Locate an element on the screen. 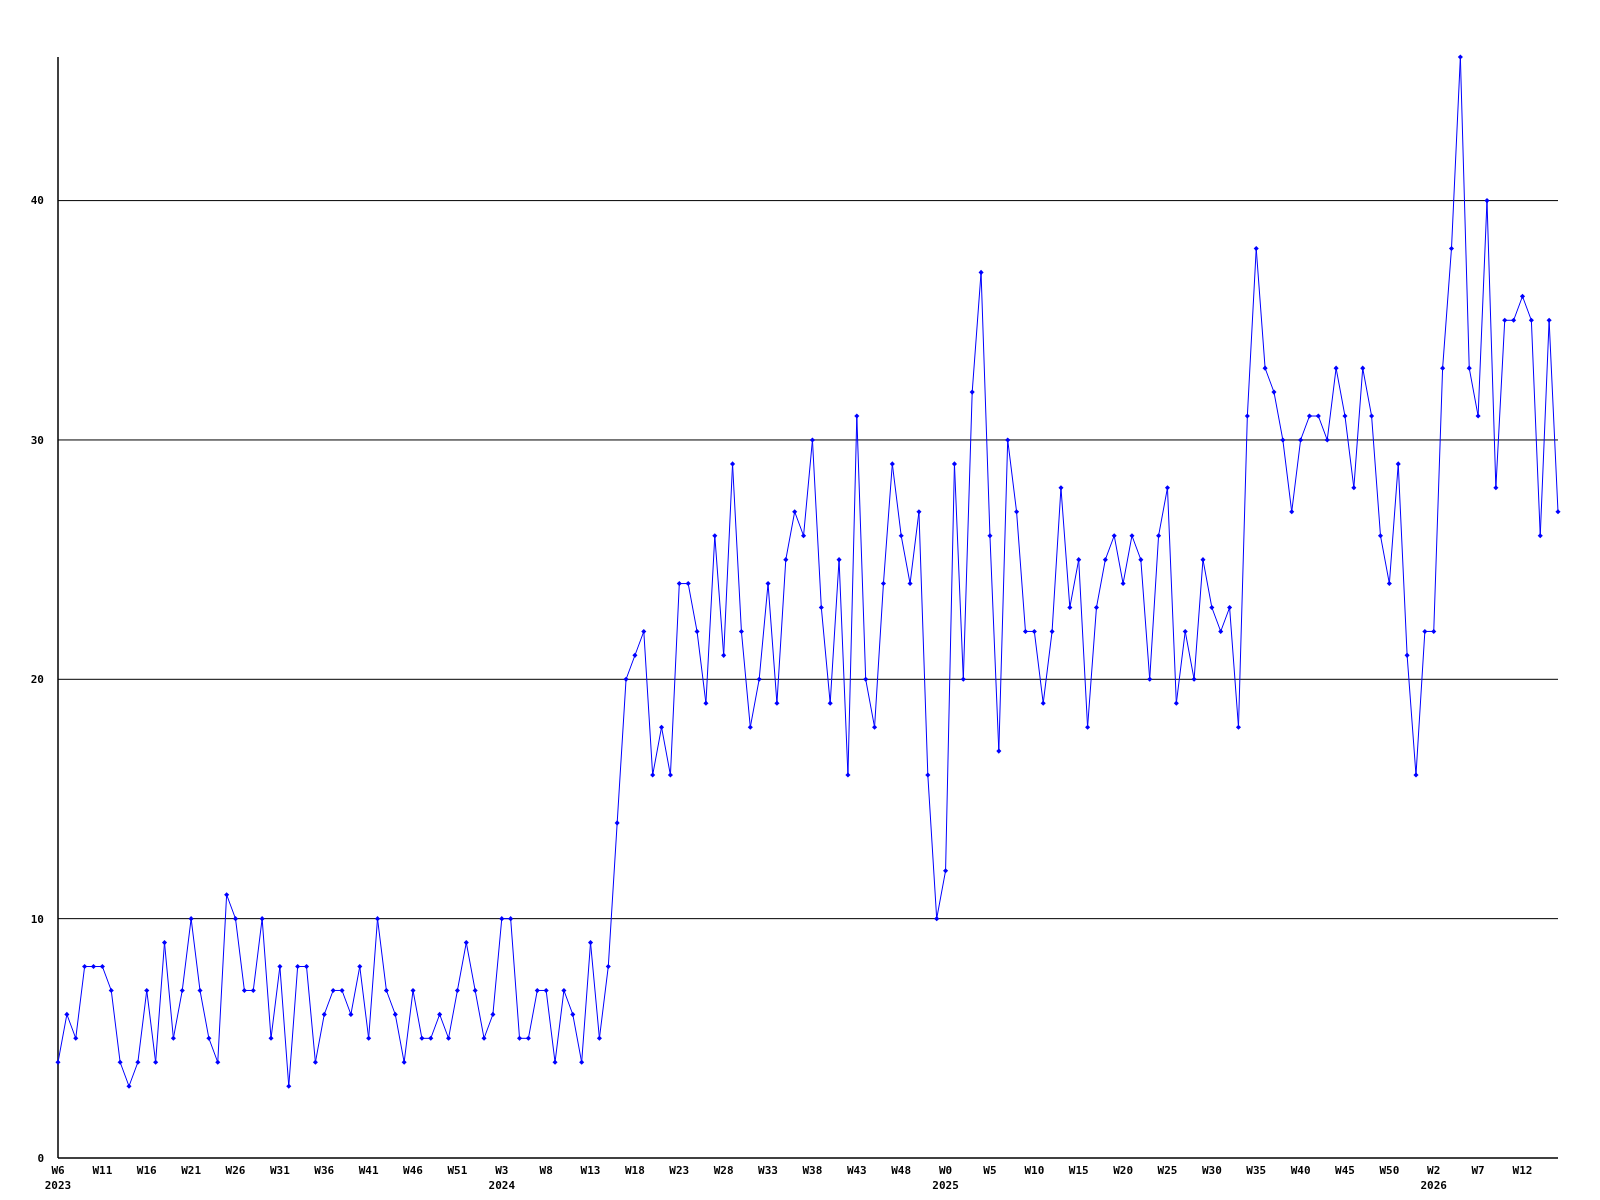  x-tick-label: W50 is located at coordinates (1389, 1170).